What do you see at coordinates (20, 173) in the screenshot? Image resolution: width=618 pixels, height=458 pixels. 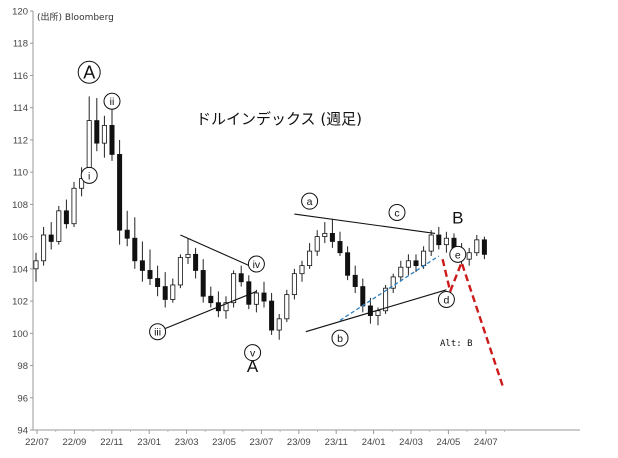 I see `y-tick-label: 110` at bounding box center [20, 173].